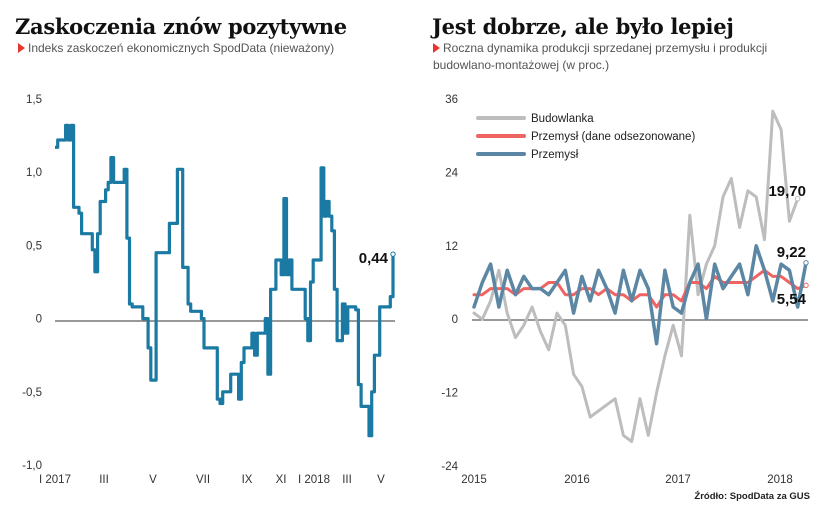 This screenshot has width=830, height=520. I want to click on legend-label: Przemysł (dane odsezonowane), so click(613, 137).